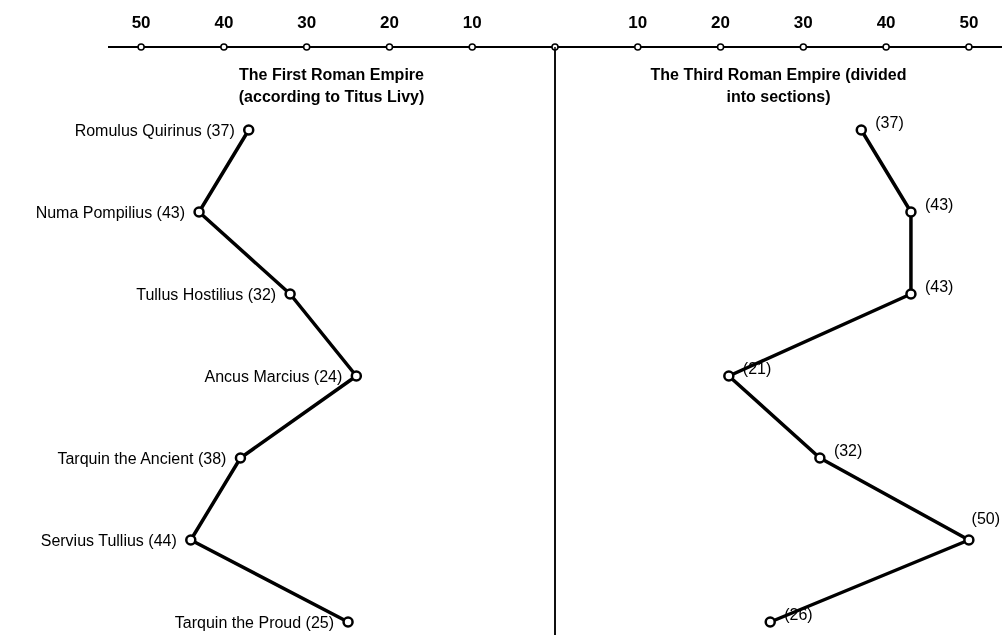 The image size is (1002, 635). I want to click on text: The First Roman Empire (according to Titus Livy), so click(331, 85).